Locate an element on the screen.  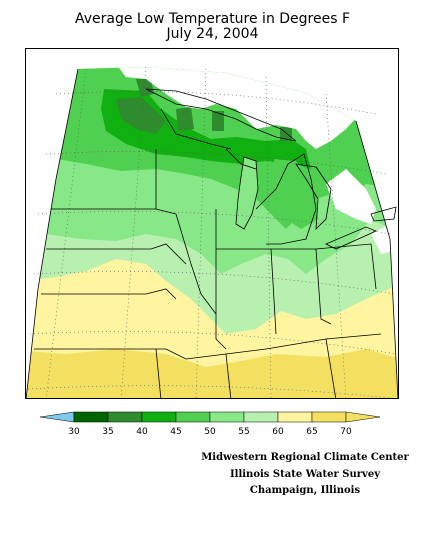
credit-org: Midwestern Regional Climate Center is located at coordinates (305, 457).